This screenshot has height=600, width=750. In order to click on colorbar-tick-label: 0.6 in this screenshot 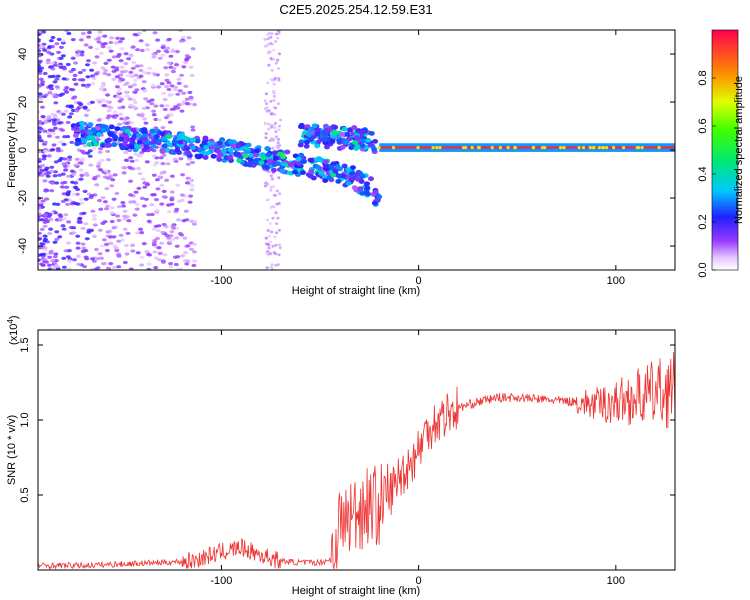, I will do `click(703, 125)`.